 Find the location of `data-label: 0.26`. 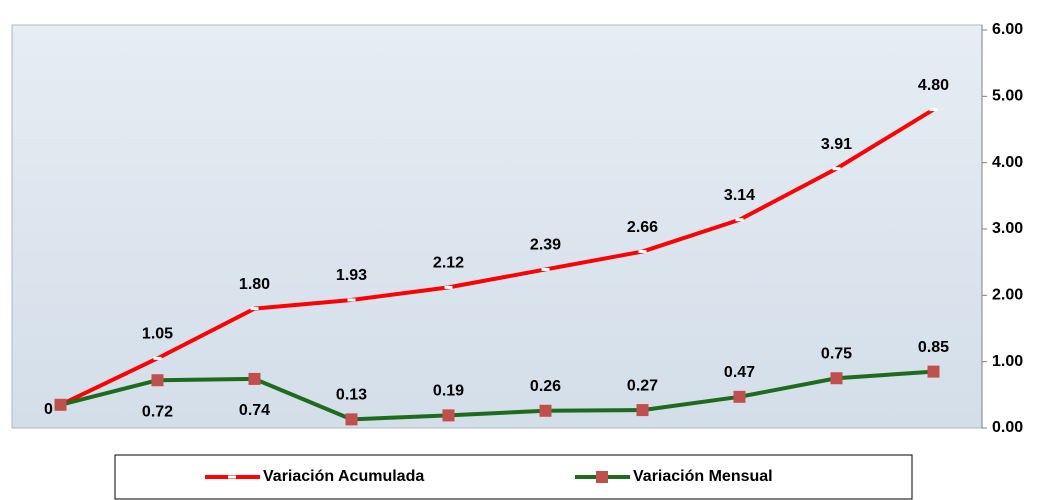

data-label: 0.26 is located at coordinates (545, 386).